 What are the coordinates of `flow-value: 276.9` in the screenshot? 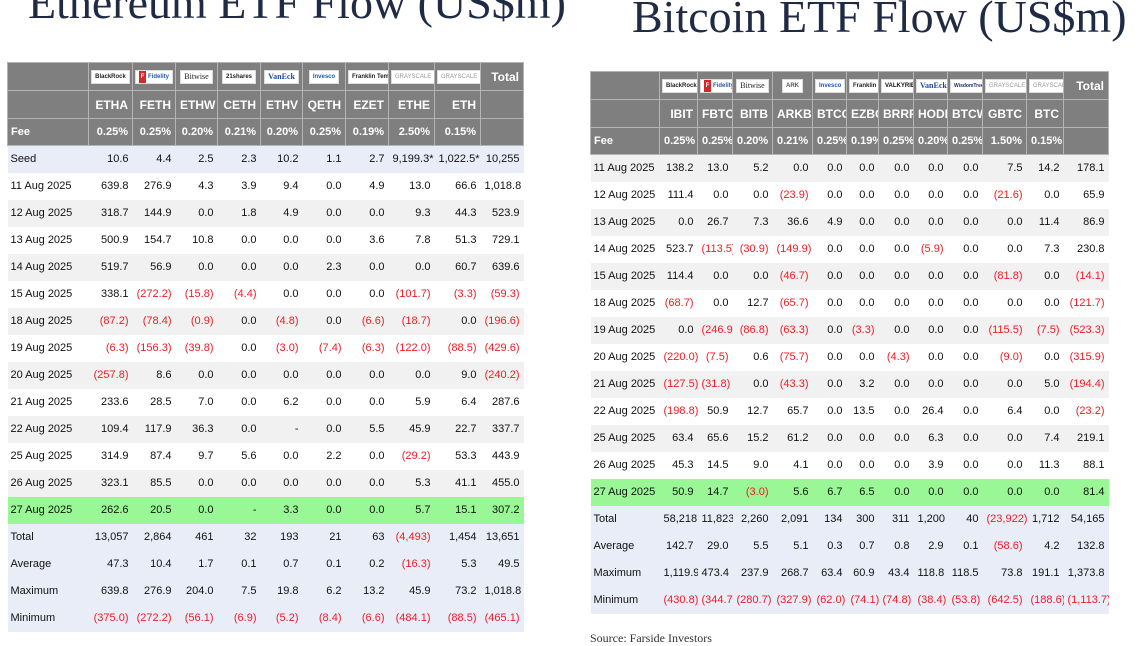 It's located at (154, 591).